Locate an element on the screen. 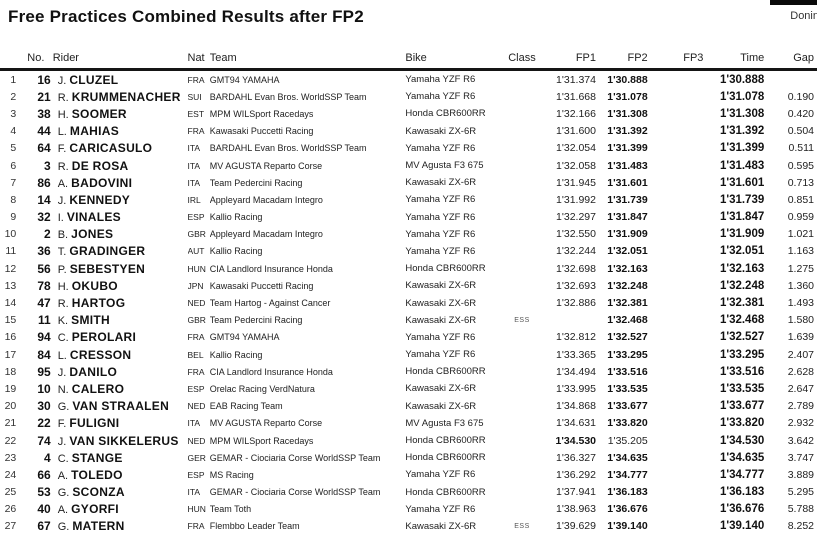 Image resolution: width=817 pixels, height=551 pixels. time-cell: 1'34.530 is located at coordinates (742, 440).